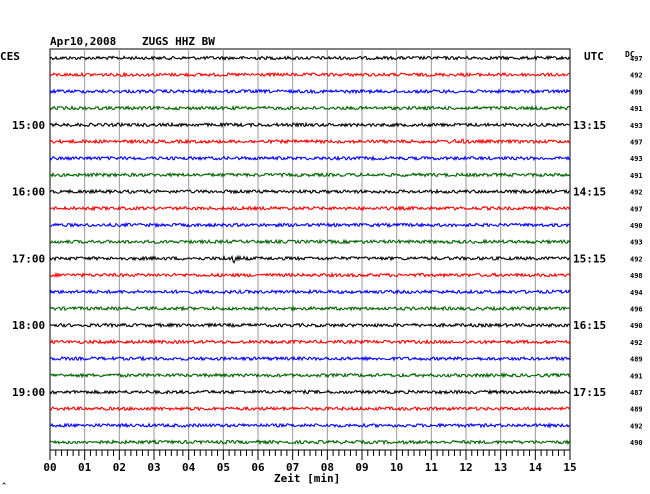 This screenshot has width=650, height=494. Describe the element at coordinates (636, 293) in the screenshot. I see `dc-value: 494` at that location.